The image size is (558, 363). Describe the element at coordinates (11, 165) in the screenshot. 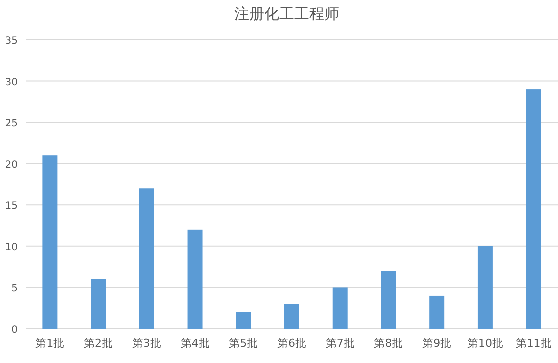

I see `y-tick-label: 20` at that location.